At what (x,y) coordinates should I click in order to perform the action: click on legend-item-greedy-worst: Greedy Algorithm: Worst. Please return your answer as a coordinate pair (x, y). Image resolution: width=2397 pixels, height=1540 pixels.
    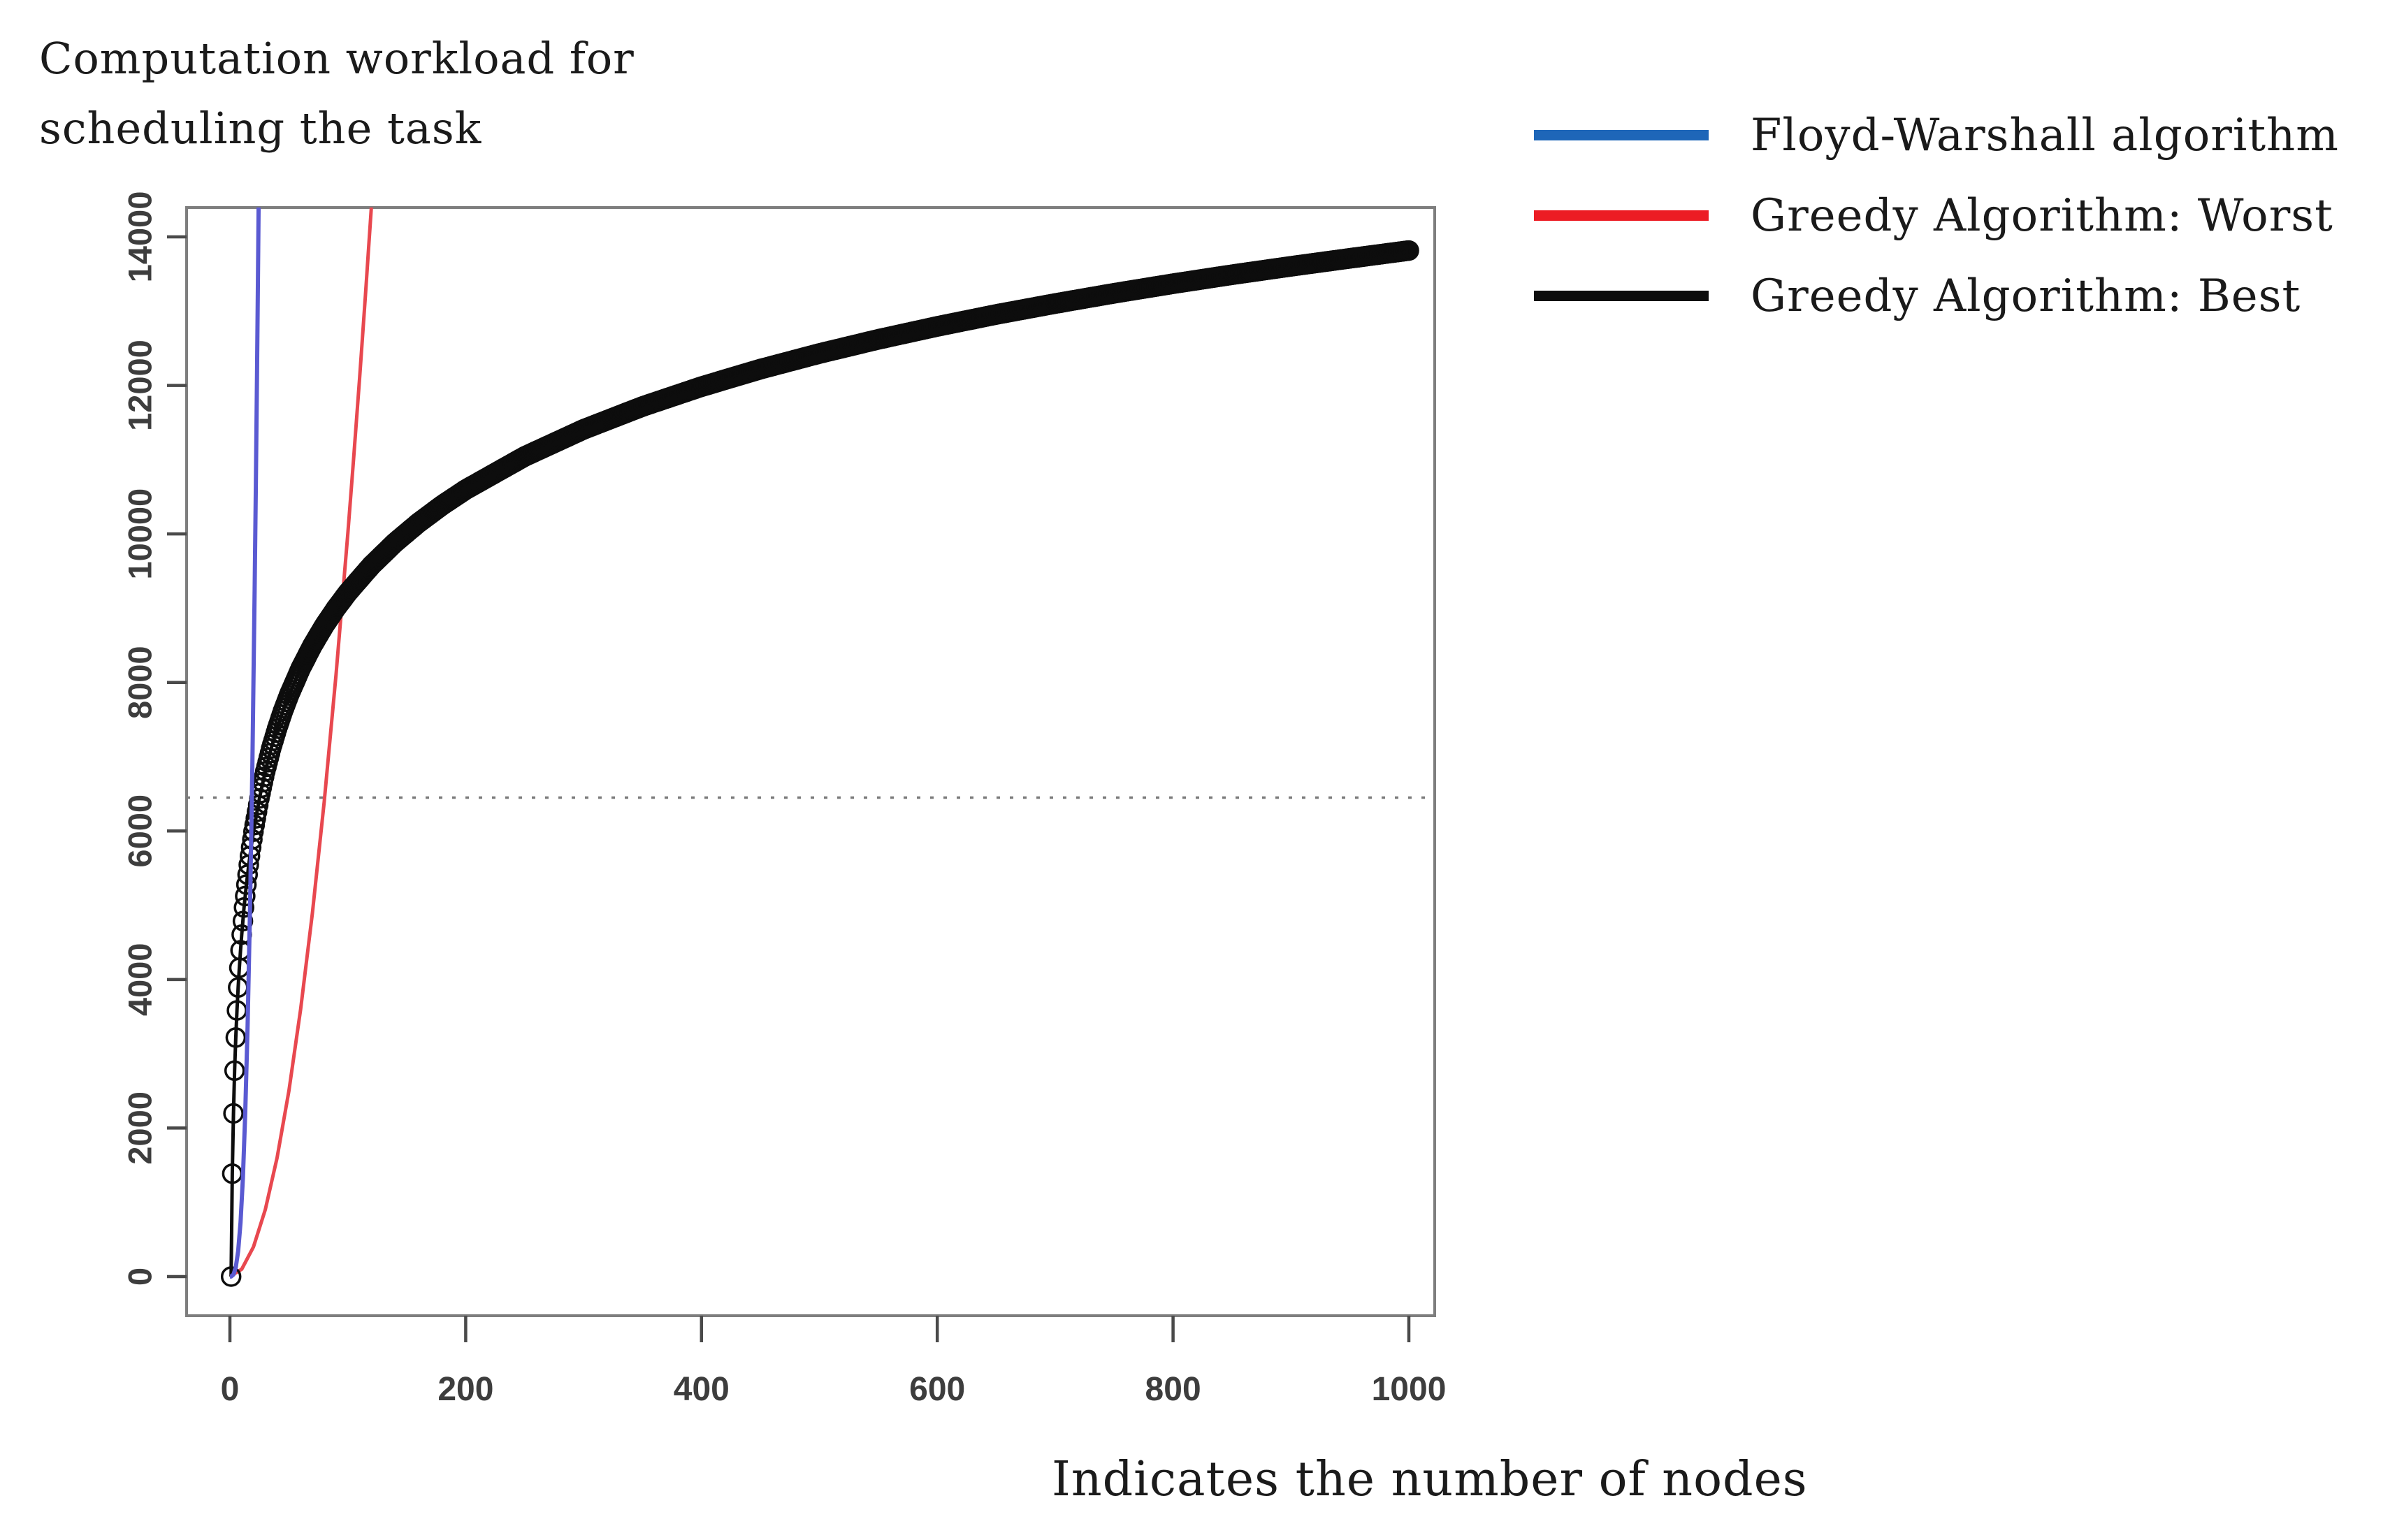
    Looking at the image, I should click on (1937, 215).